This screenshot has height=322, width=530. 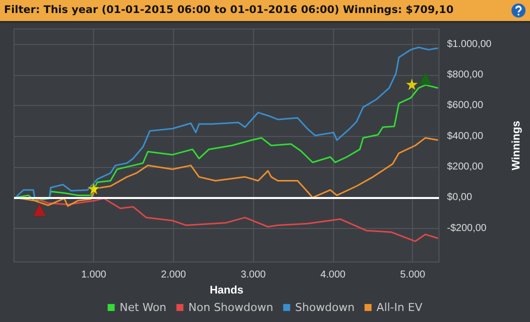 I want to click on x-tick-label: 2.000, so click(x=173, y=275).